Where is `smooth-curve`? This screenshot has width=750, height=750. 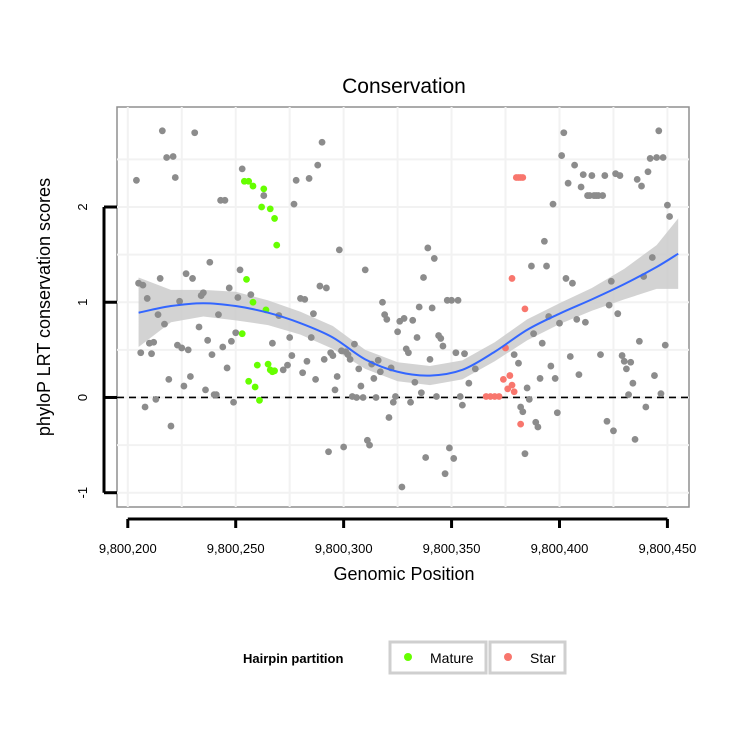
smooth-curve is located at coordinates (408, 314).